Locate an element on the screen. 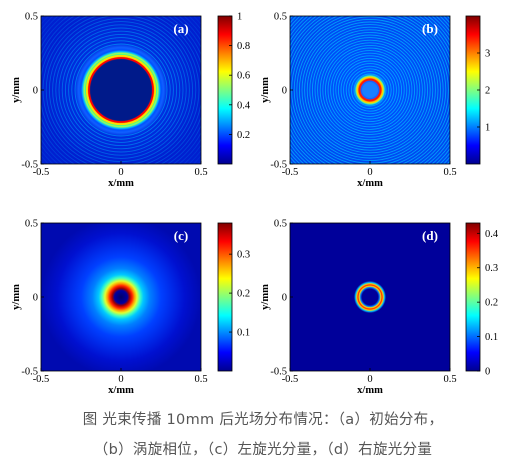 The image size is (526, 468). phase-fringe is located at coordinates (370, 90).